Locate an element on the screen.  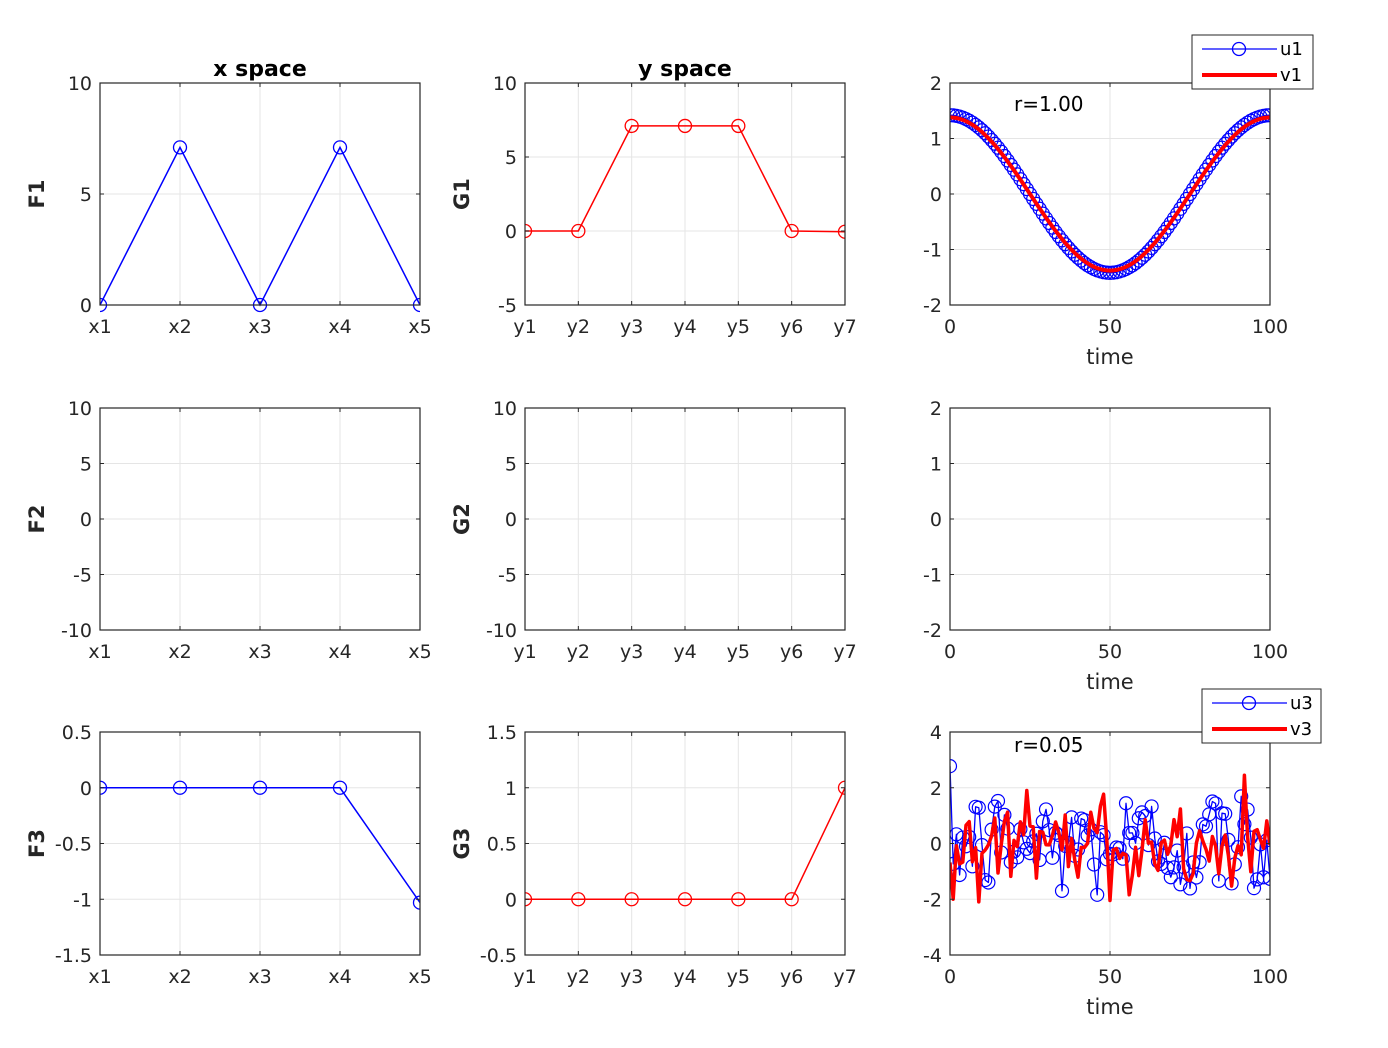
series-line is located at coordinates (685, 844).